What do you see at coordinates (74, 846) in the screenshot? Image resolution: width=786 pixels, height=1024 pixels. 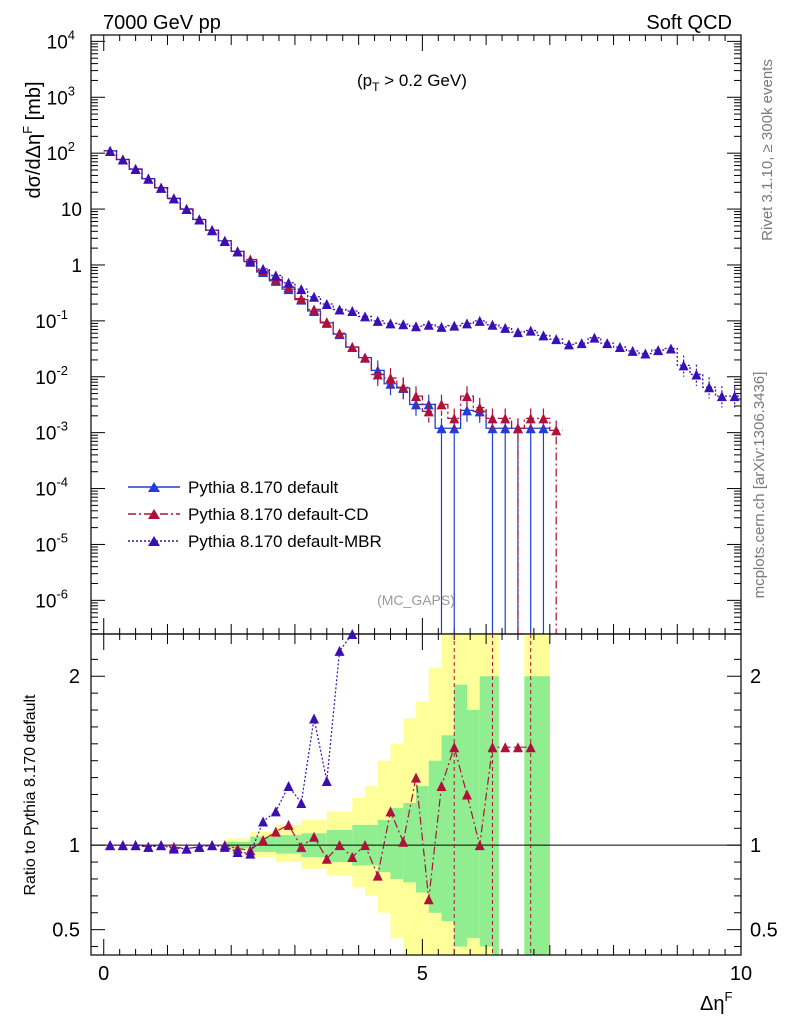 I see `ratio-y-tick-label: 1` at bounding box center [74, 846].